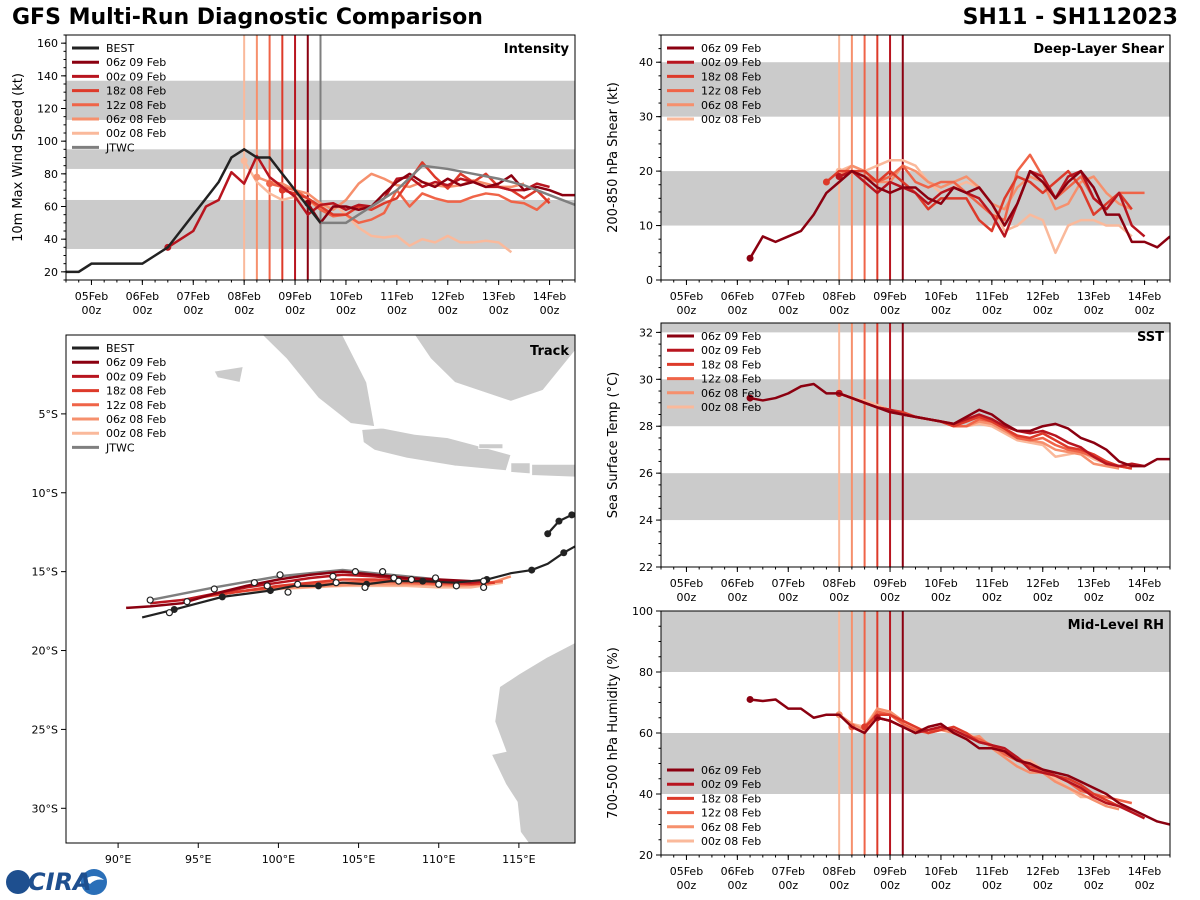 The height and width of the screenshot is (900, 1200). Describe the element at coordinates (646, 379) in the screenshot. I see `y-tick-label: 30` at that location.